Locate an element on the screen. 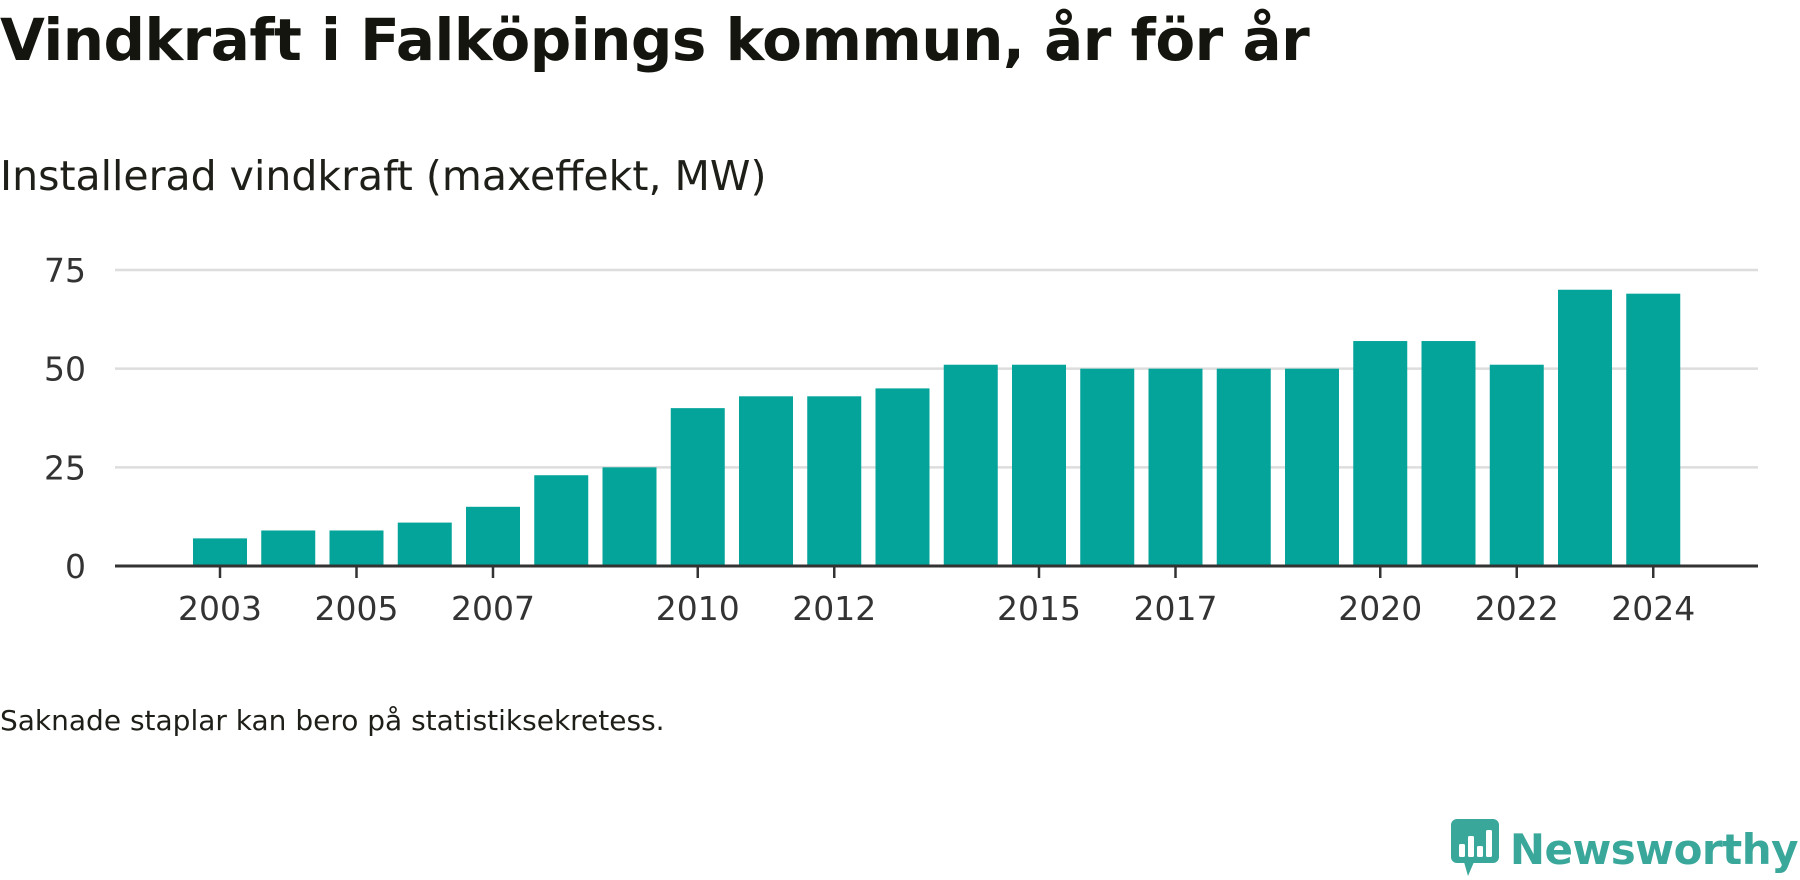  bar-2008 is located at coordinates (561, 520).